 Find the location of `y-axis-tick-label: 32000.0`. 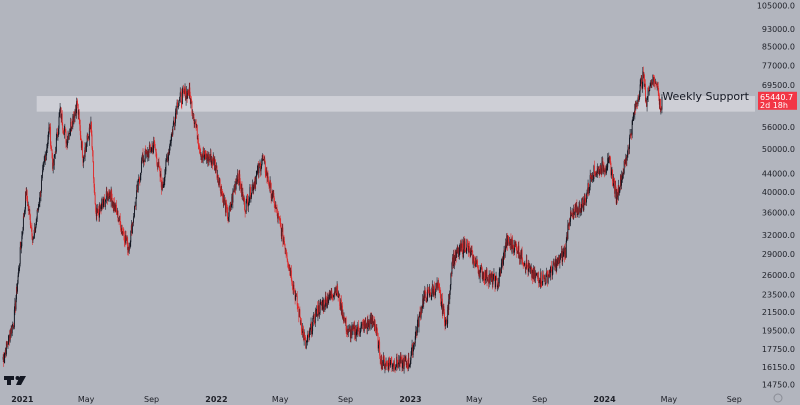

y-axis-tick-label: 32000.0 is located at coordinates (778, 235).